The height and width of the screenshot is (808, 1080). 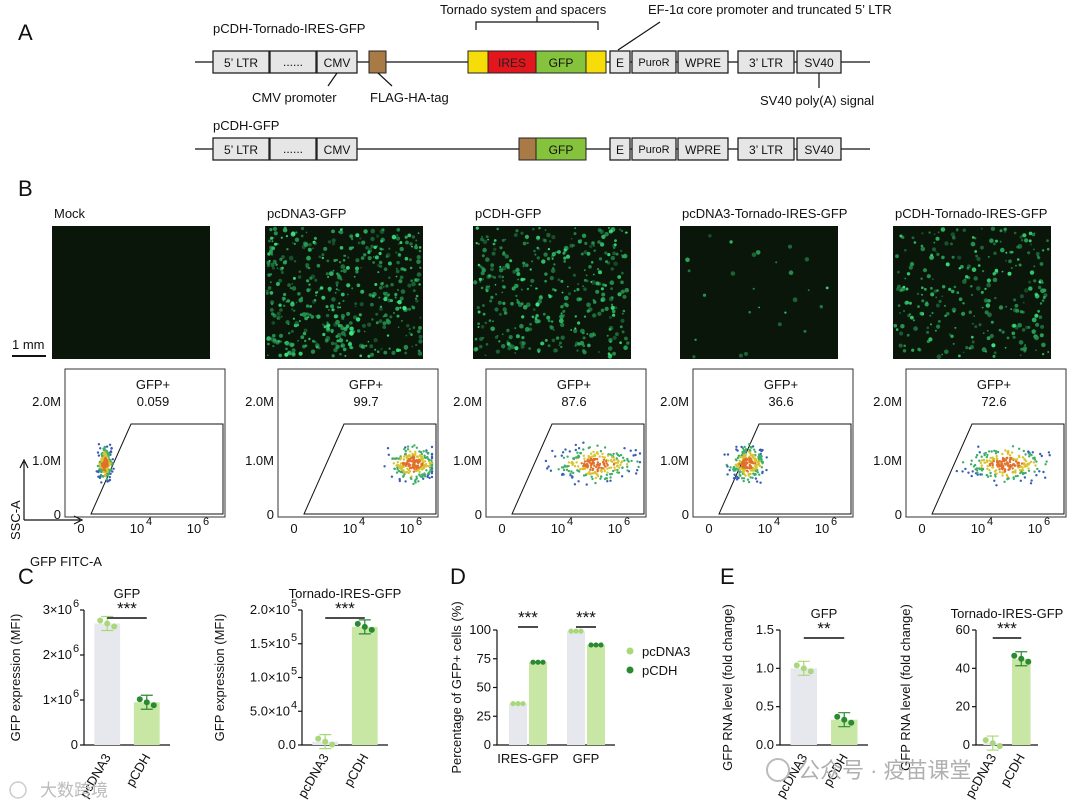 I want to click on category-label: pCDH, so click(x=356, y=770).